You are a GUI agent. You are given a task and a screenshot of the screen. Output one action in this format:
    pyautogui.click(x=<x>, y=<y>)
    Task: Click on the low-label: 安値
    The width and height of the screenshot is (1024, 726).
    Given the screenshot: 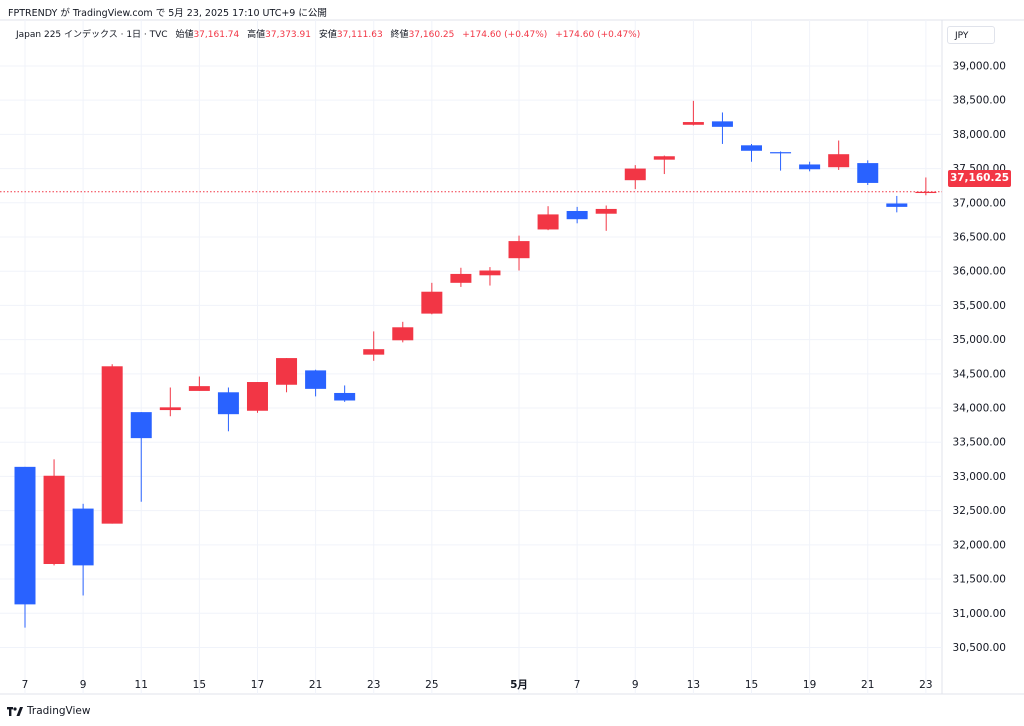 What is the action you would take?
    pyautogui.click(x=327, y=35)
    